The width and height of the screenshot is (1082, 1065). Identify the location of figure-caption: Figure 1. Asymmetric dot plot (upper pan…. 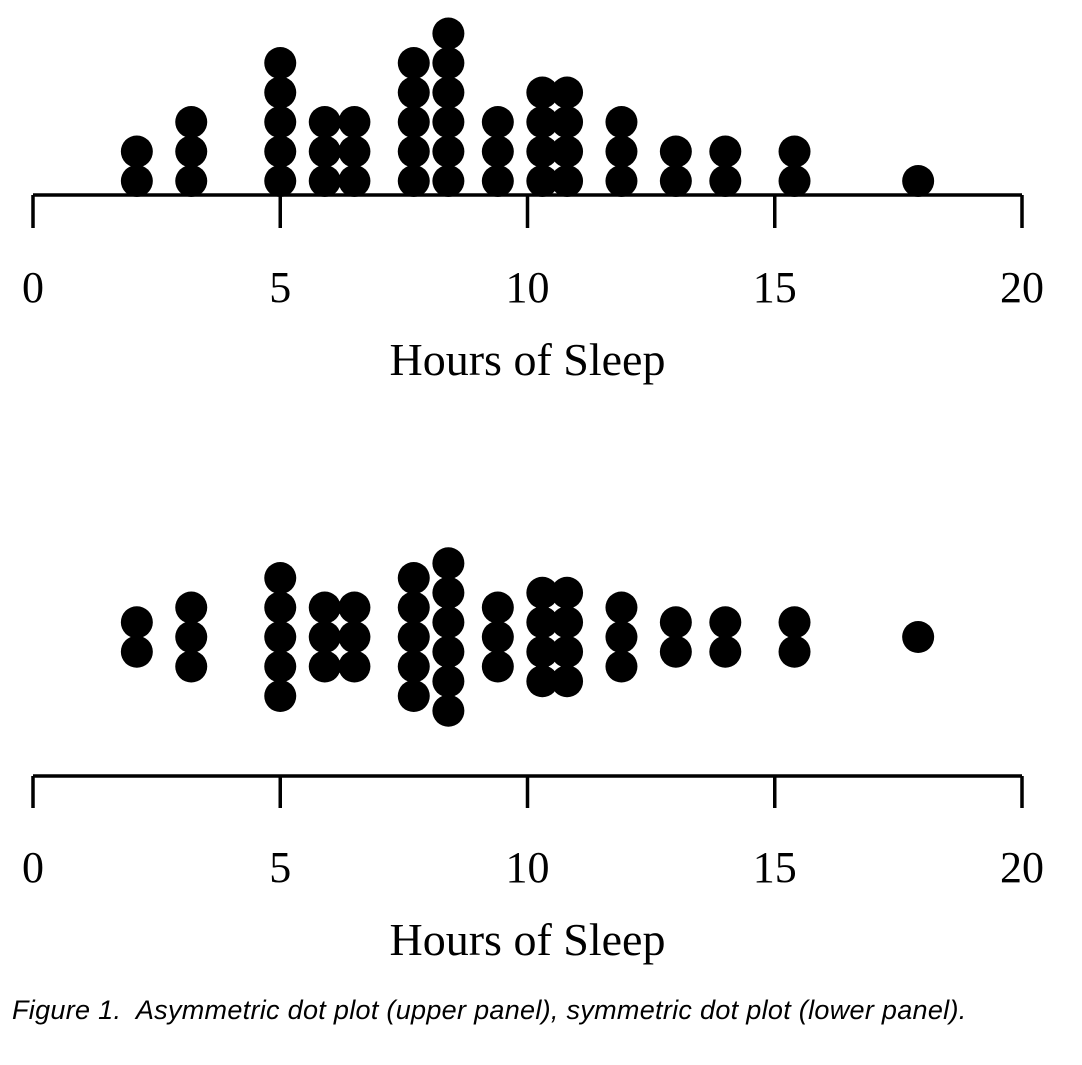
(537, 1010).